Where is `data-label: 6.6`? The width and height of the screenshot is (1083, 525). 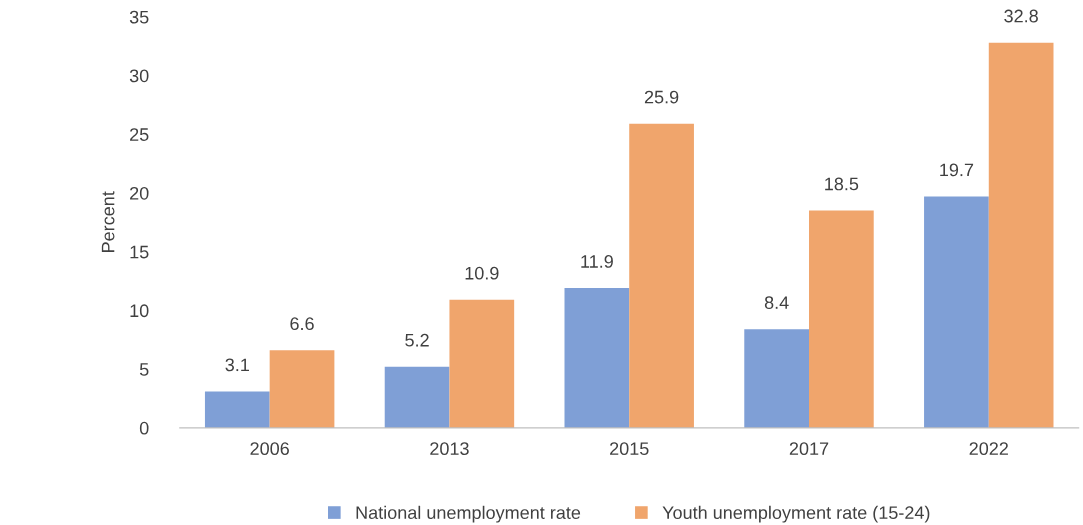 data-label: 6.6 is located at coordinates (302, 324).